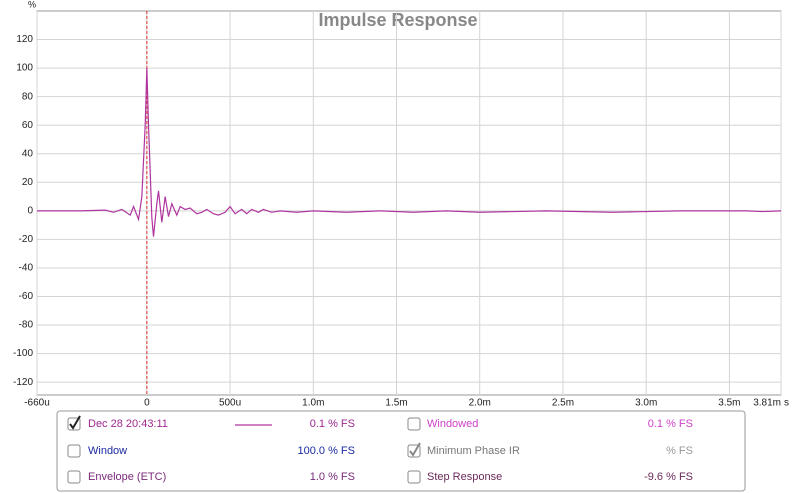 The image size is (800, 493). Describe the element at coordinates (28, 182) in the screenshot. I see `y-tick-label: 20` at that location.